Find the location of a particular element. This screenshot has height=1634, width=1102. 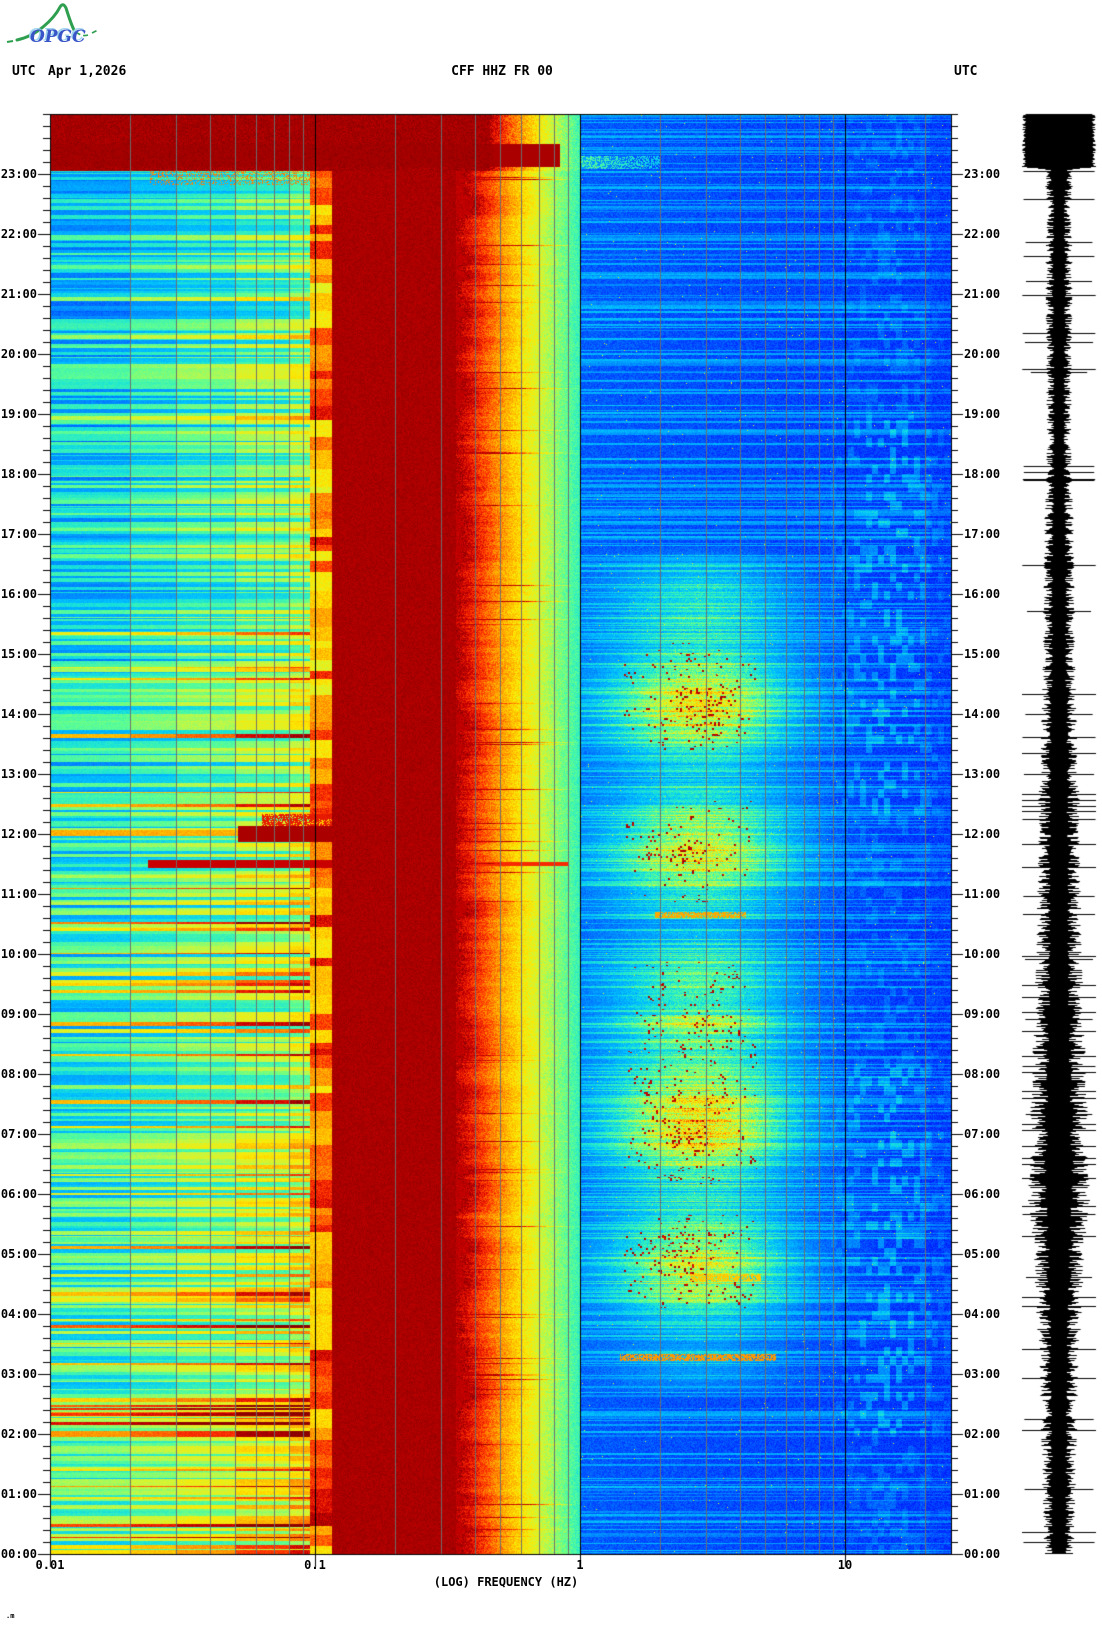

time-label-right: 20:00 is located at coordinates (982, 354).